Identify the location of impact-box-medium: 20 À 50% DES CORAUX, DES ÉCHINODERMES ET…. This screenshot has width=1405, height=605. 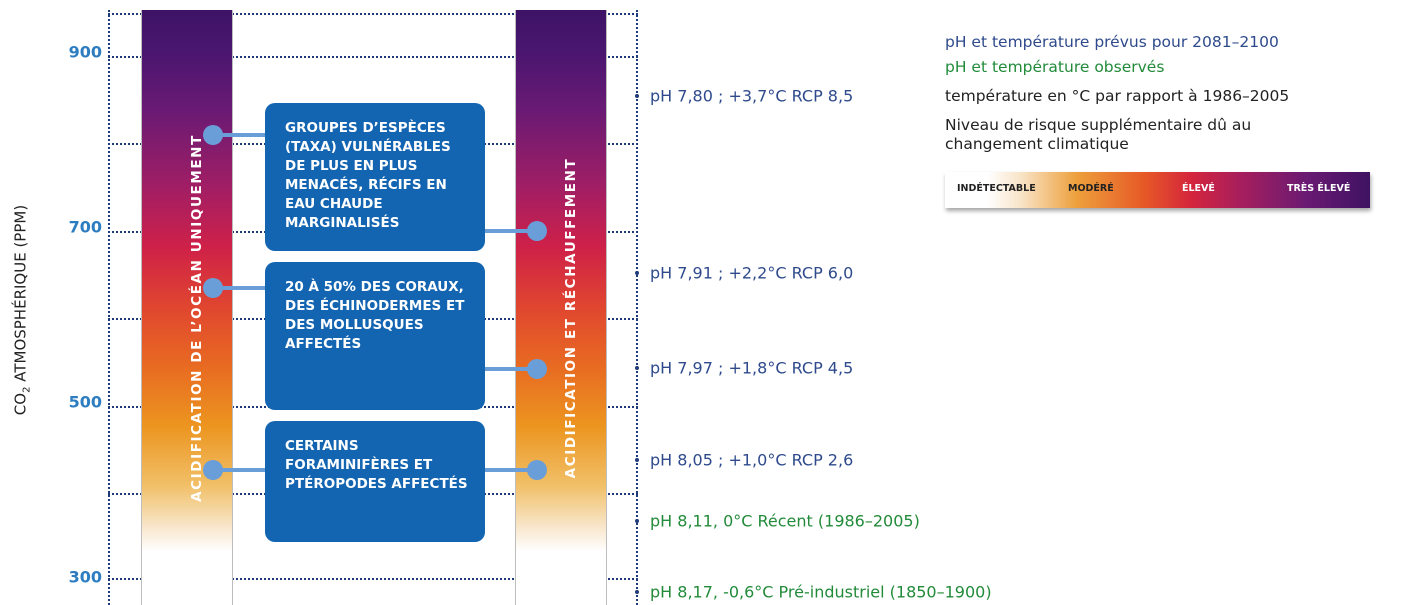
(375, 336).